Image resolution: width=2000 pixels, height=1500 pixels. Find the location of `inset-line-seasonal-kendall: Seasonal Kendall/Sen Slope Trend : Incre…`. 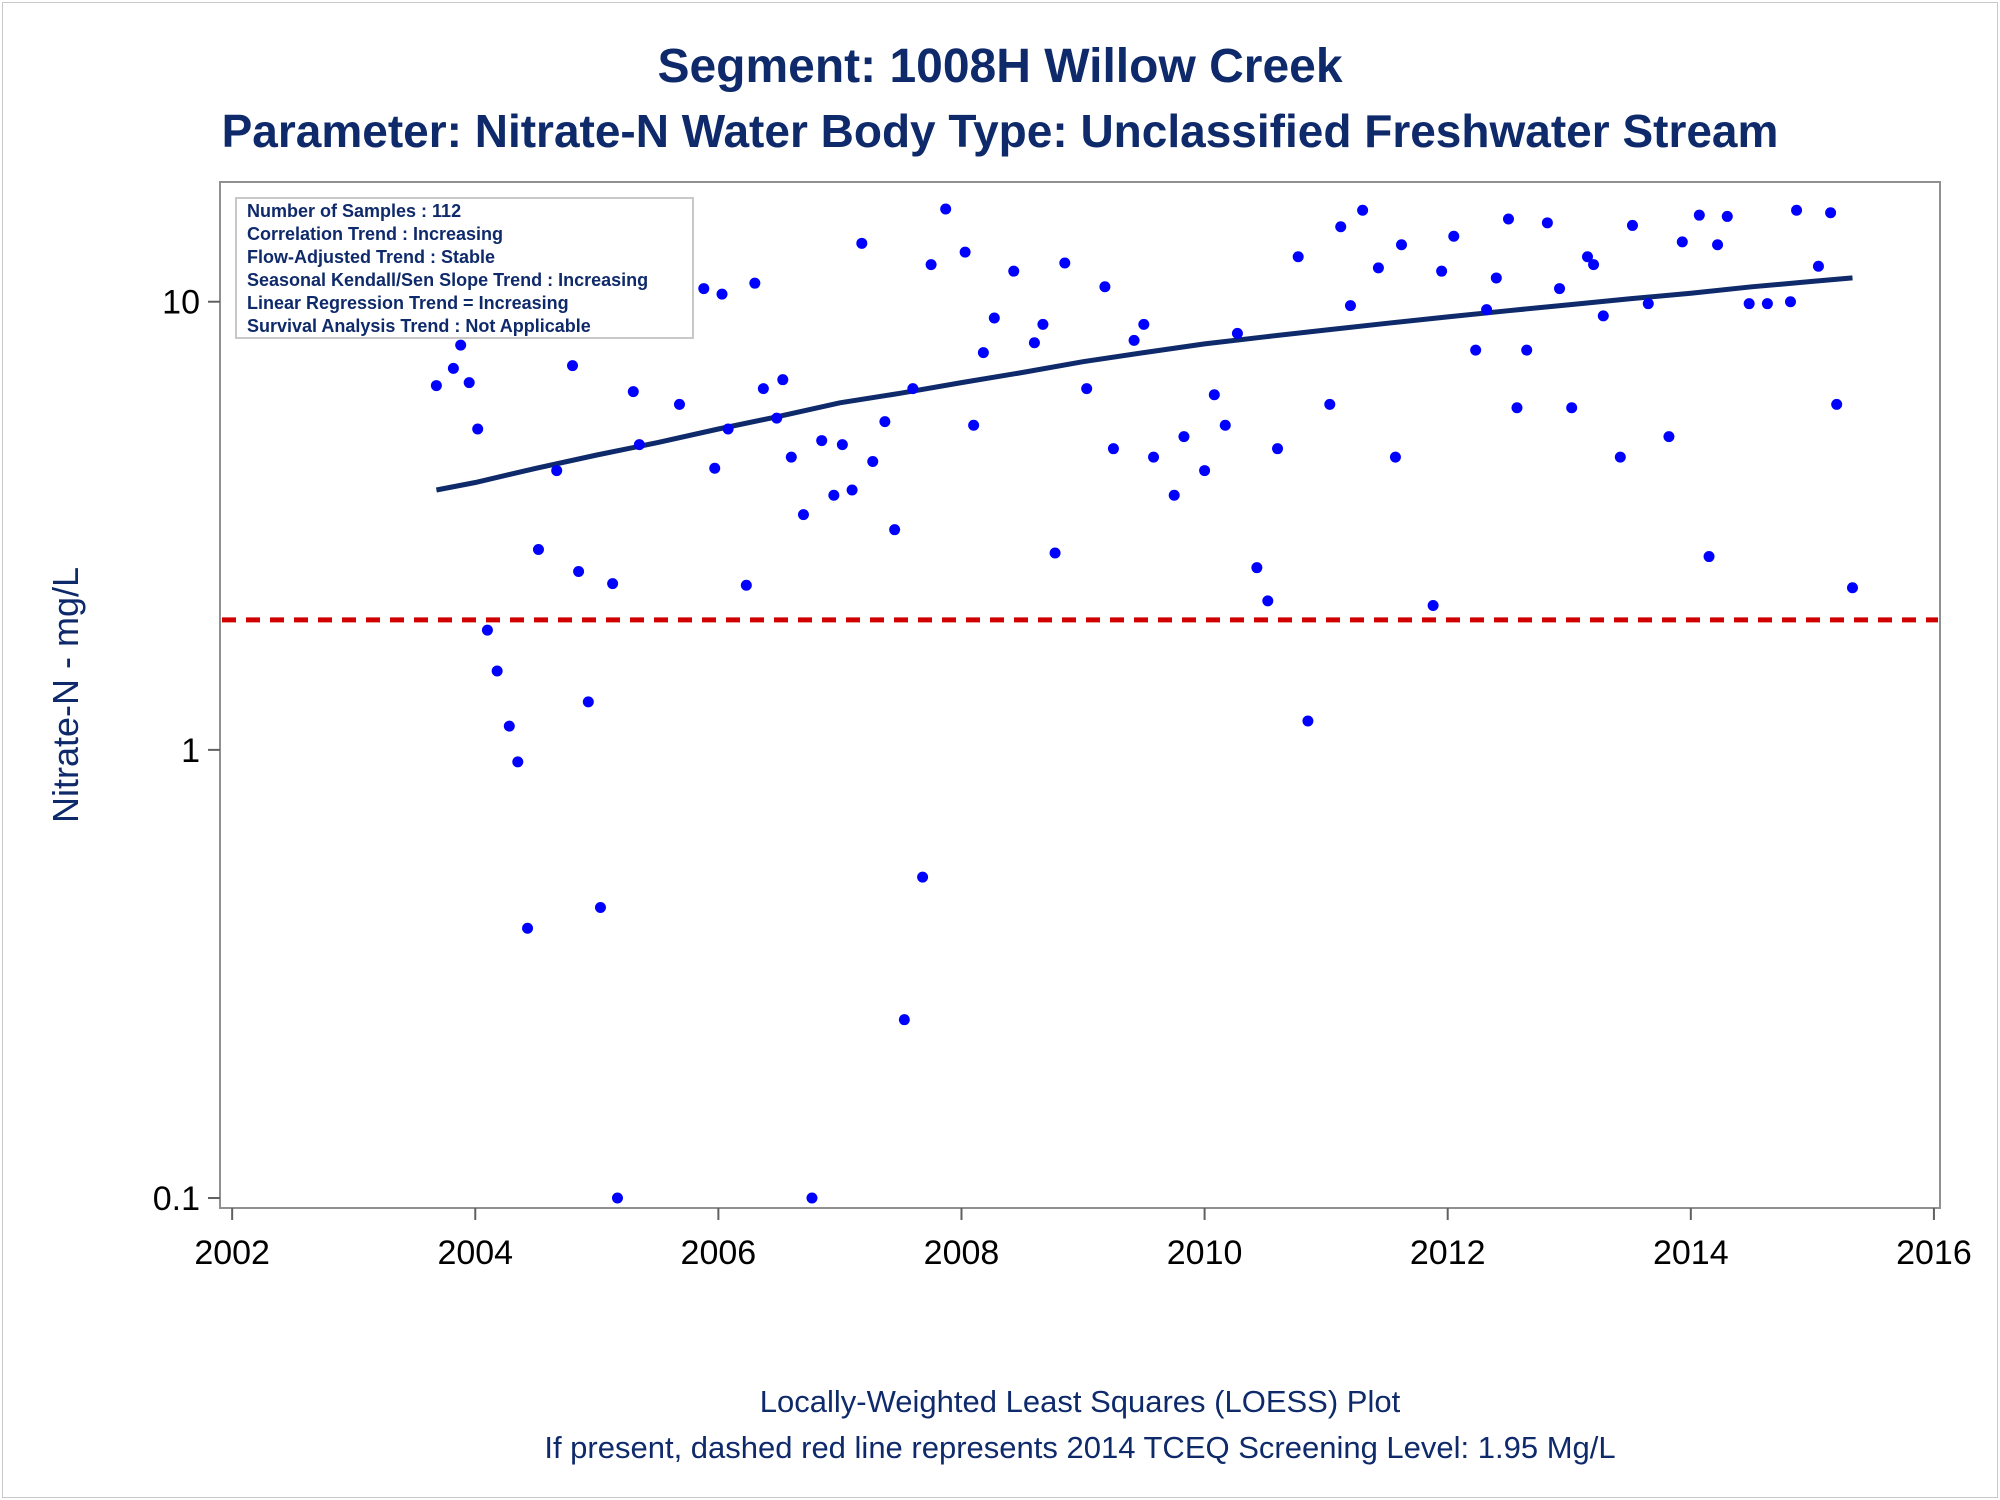

inset-line-seasonal-kendall: Seasonal Kendall/Sen Slope Trend : Incre… is located at coordinates (447, 280).